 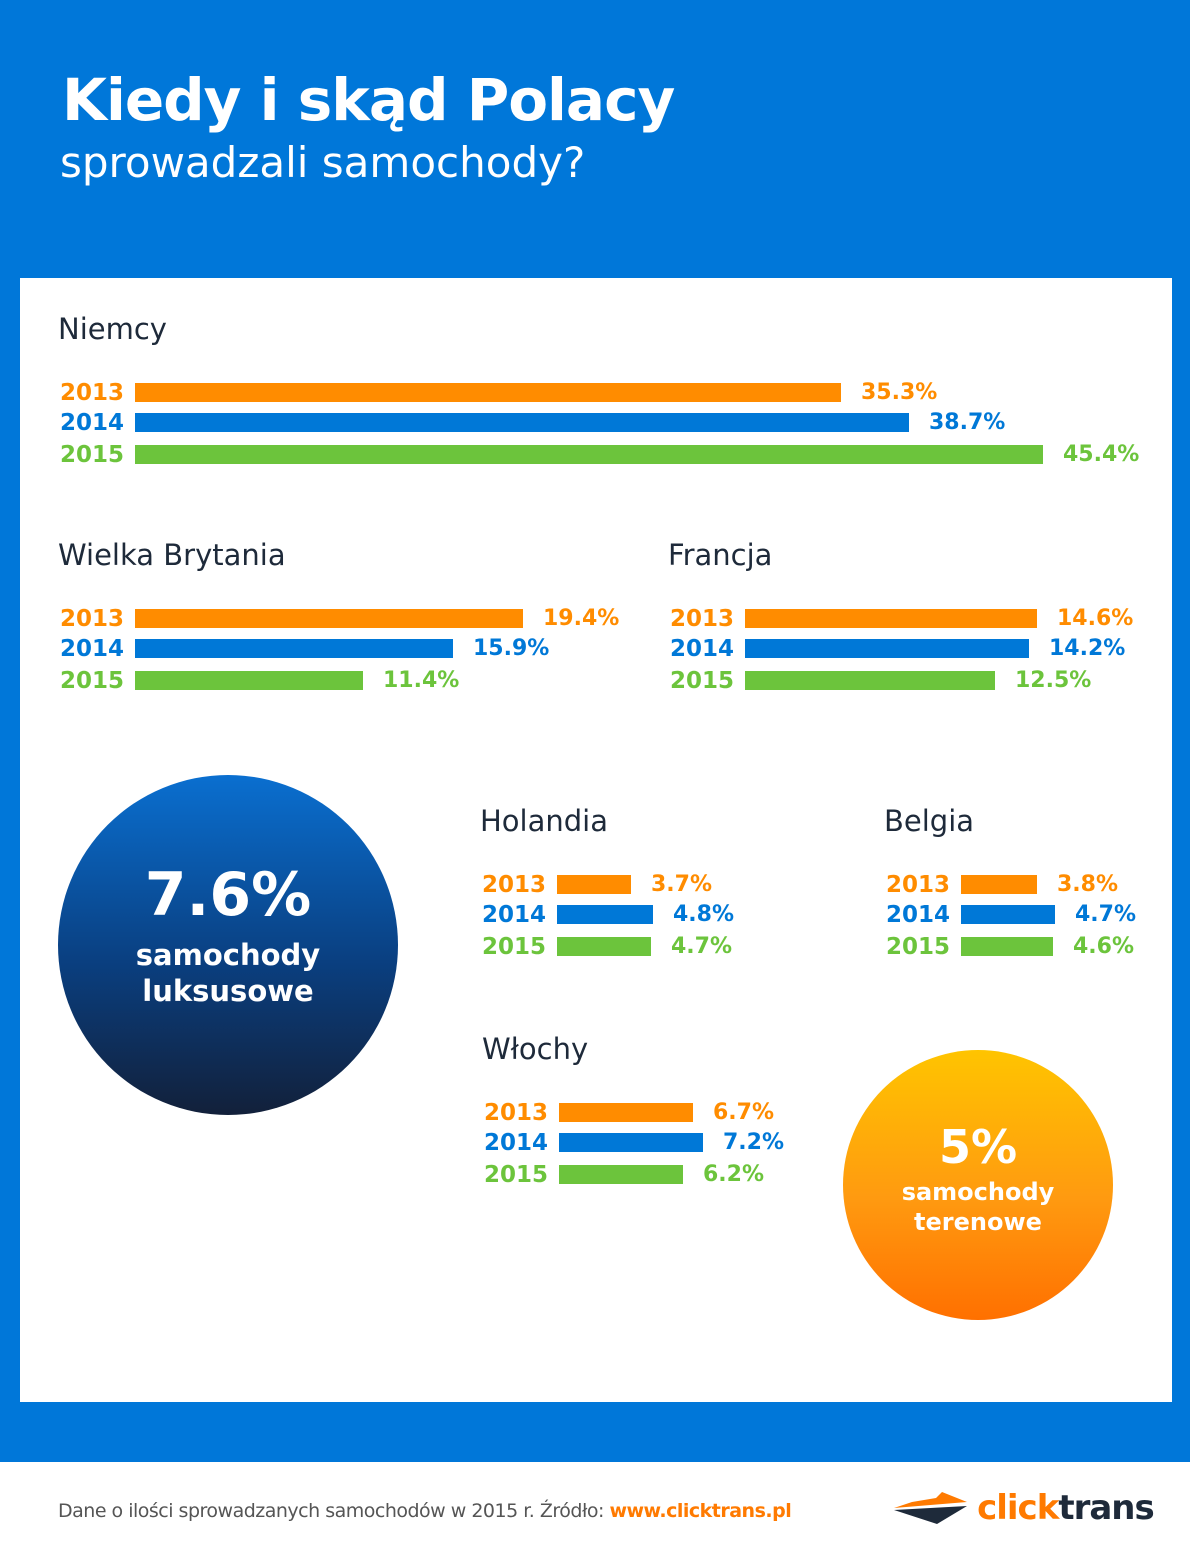 I want to click on luxury-label-1: samochody, so click(x=228, y=955).